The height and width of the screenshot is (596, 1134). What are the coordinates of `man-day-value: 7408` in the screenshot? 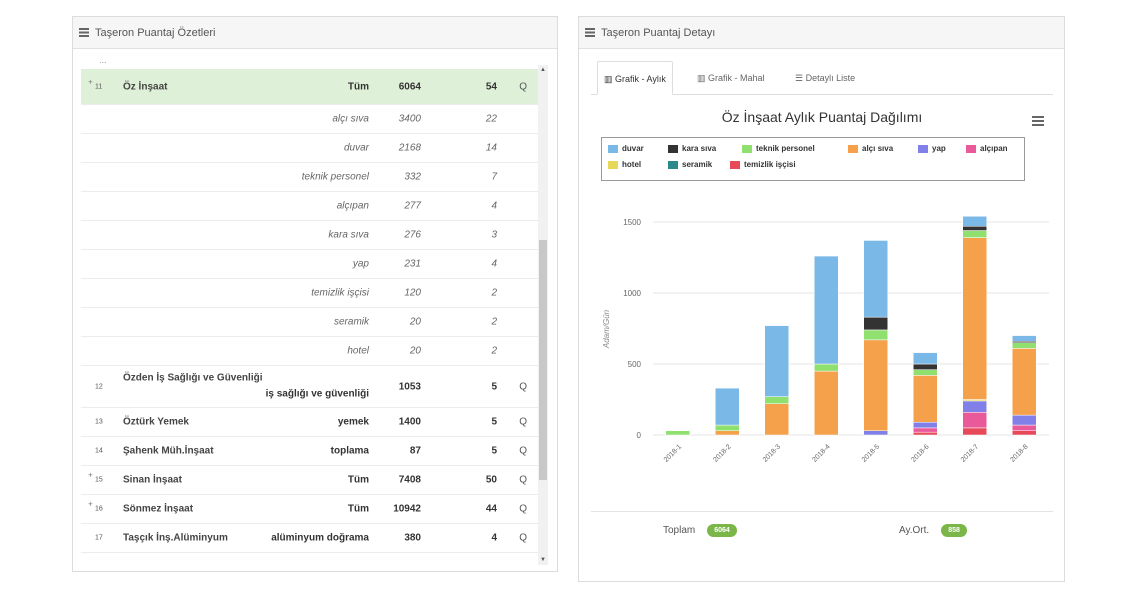 It's located at (409, 480).